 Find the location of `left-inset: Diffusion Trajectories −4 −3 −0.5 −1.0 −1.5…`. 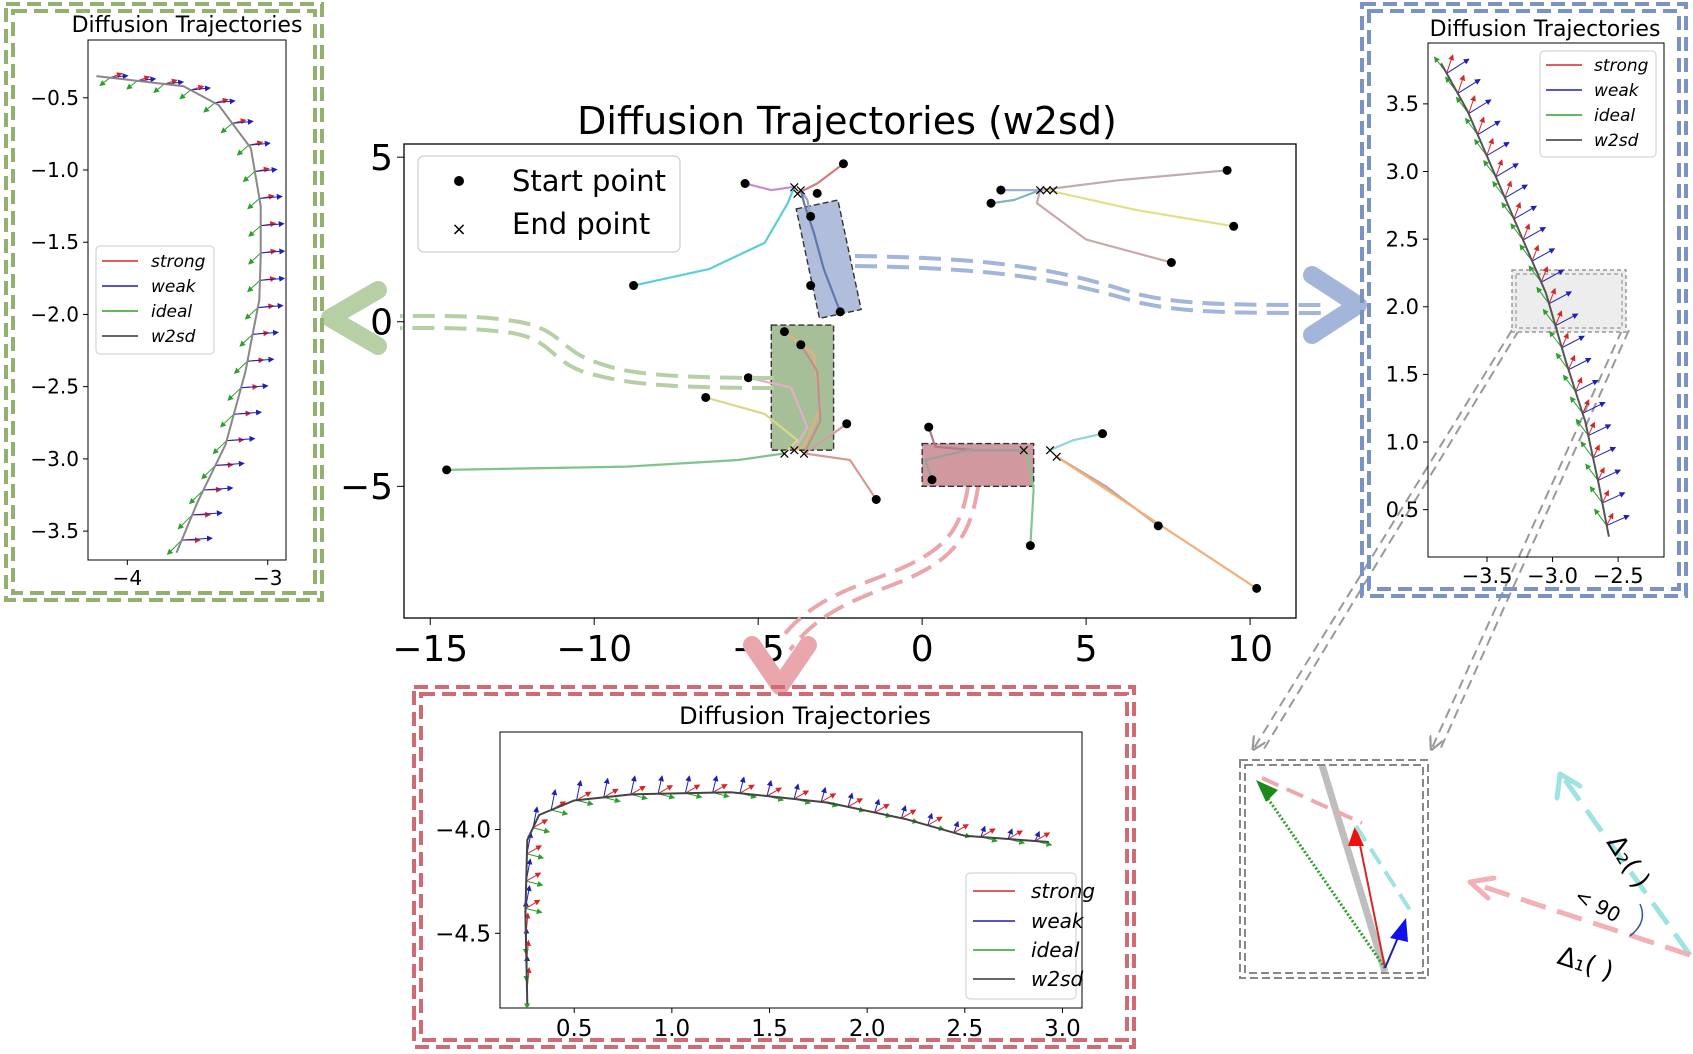

left-inset: Diffusion Trajectories −4 −3 −0.5 −1.0 −1.5… is located at coordinates (164, 302).